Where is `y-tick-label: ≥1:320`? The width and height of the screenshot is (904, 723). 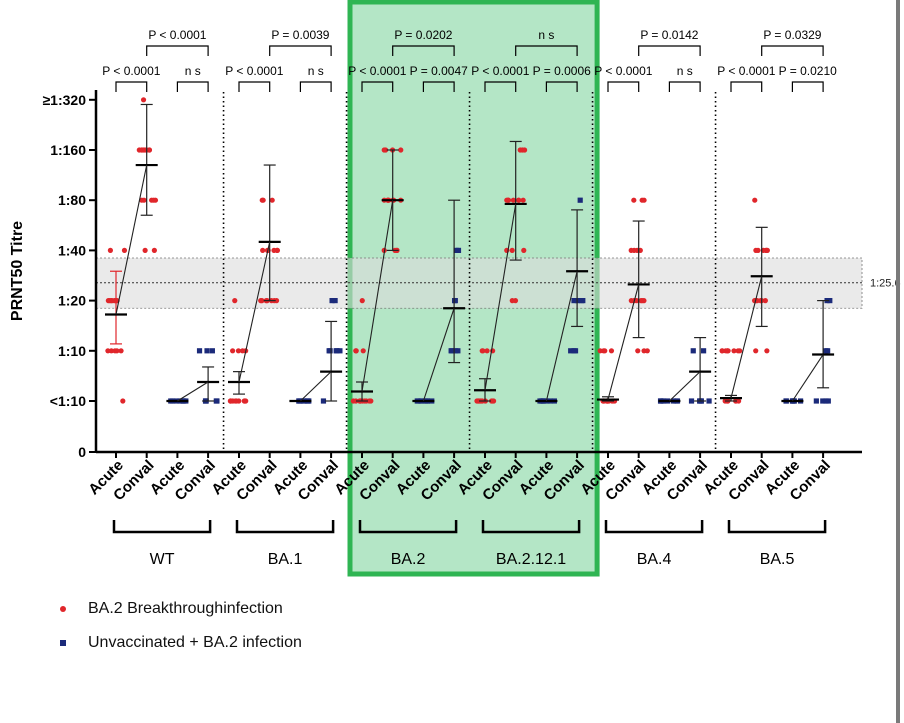
y-tick-label: ≥1:320 is located at coordinates (65, 100).